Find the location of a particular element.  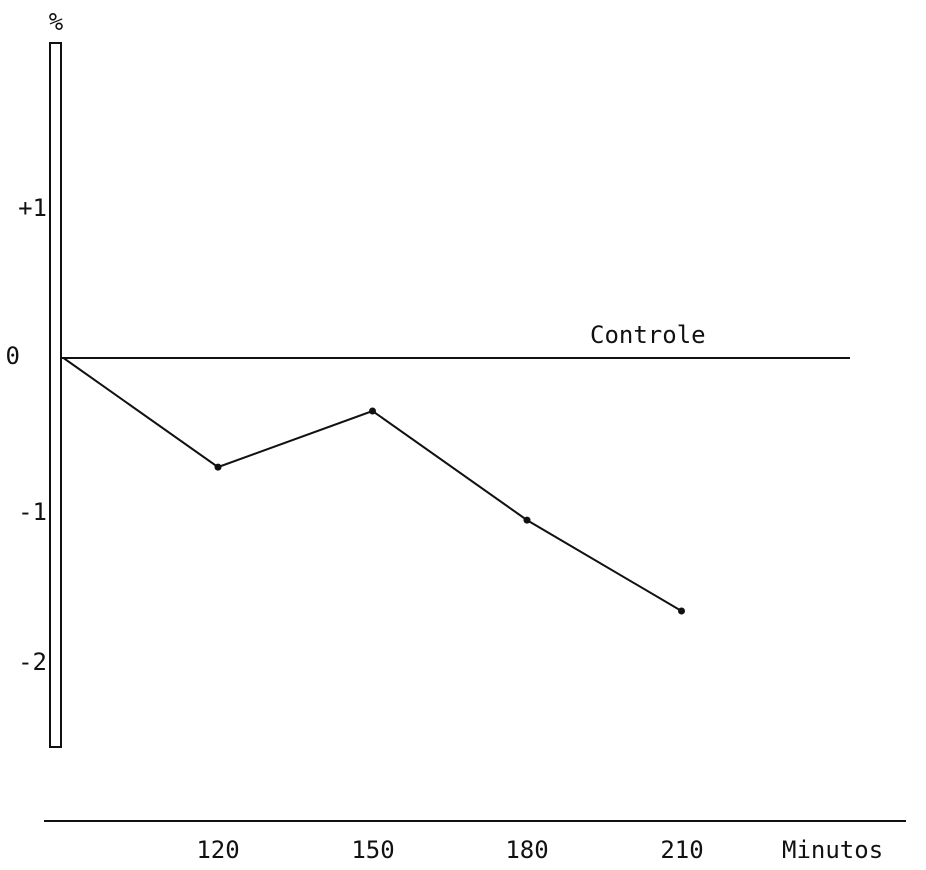

x-tick-label-150: 150 is located at coordinates (372, 850).